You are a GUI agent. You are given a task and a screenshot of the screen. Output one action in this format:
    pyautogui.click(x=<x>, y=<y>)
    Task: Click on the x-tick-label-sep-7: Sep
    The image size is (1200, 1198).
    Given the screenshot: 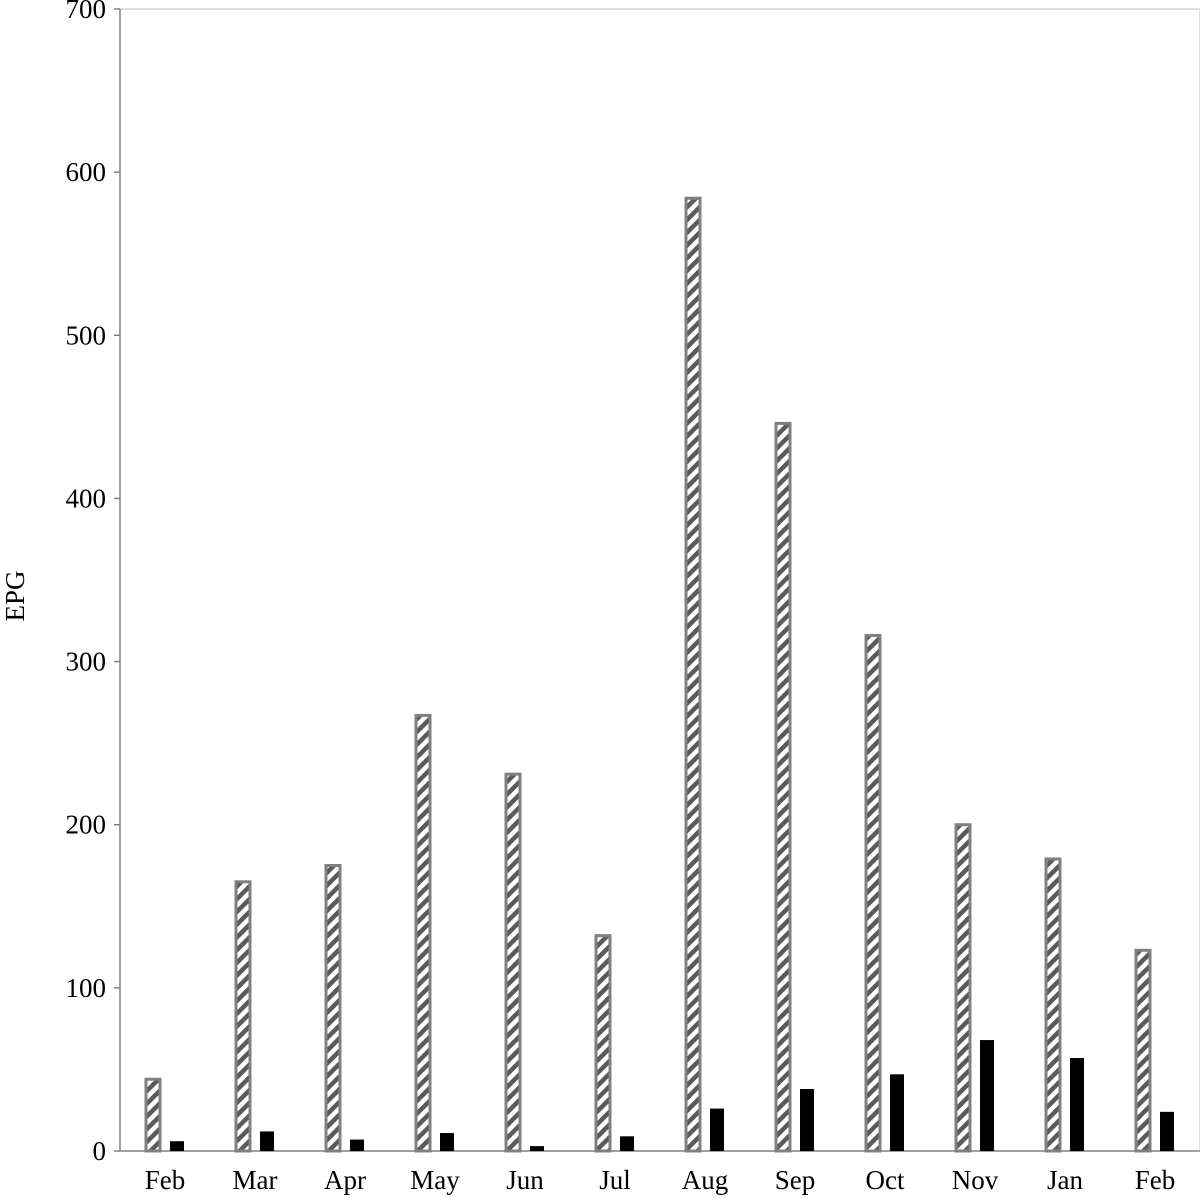 What is the action you would take?
    pyautogui.click(x=795, y=1180)
    